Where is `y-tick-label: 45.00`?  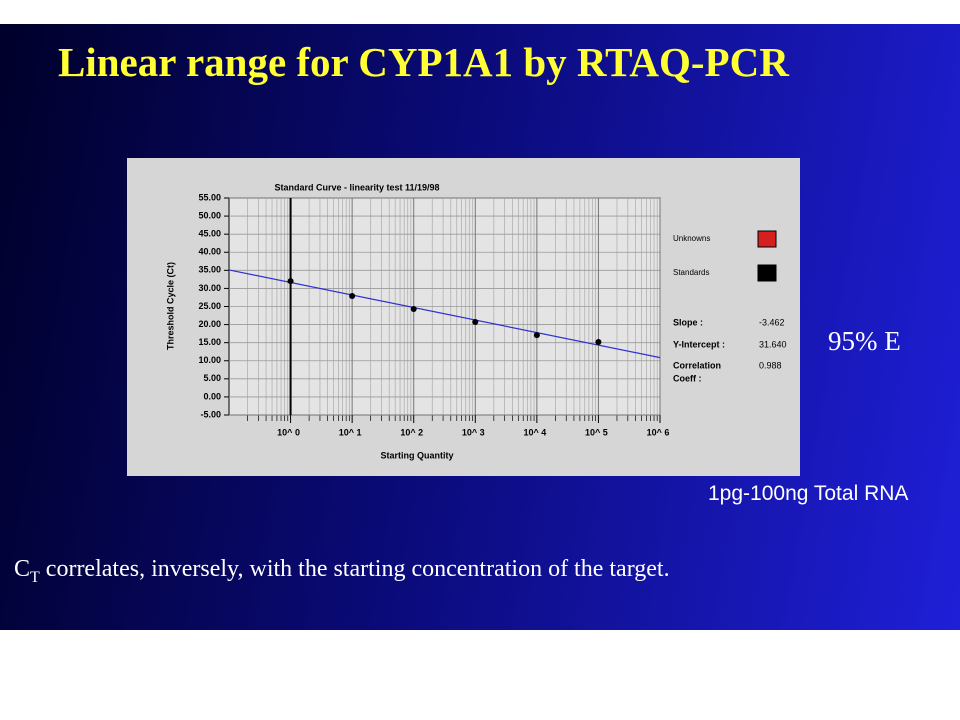 y-tick-label: 45.00 is located at coordinates (209, 234).